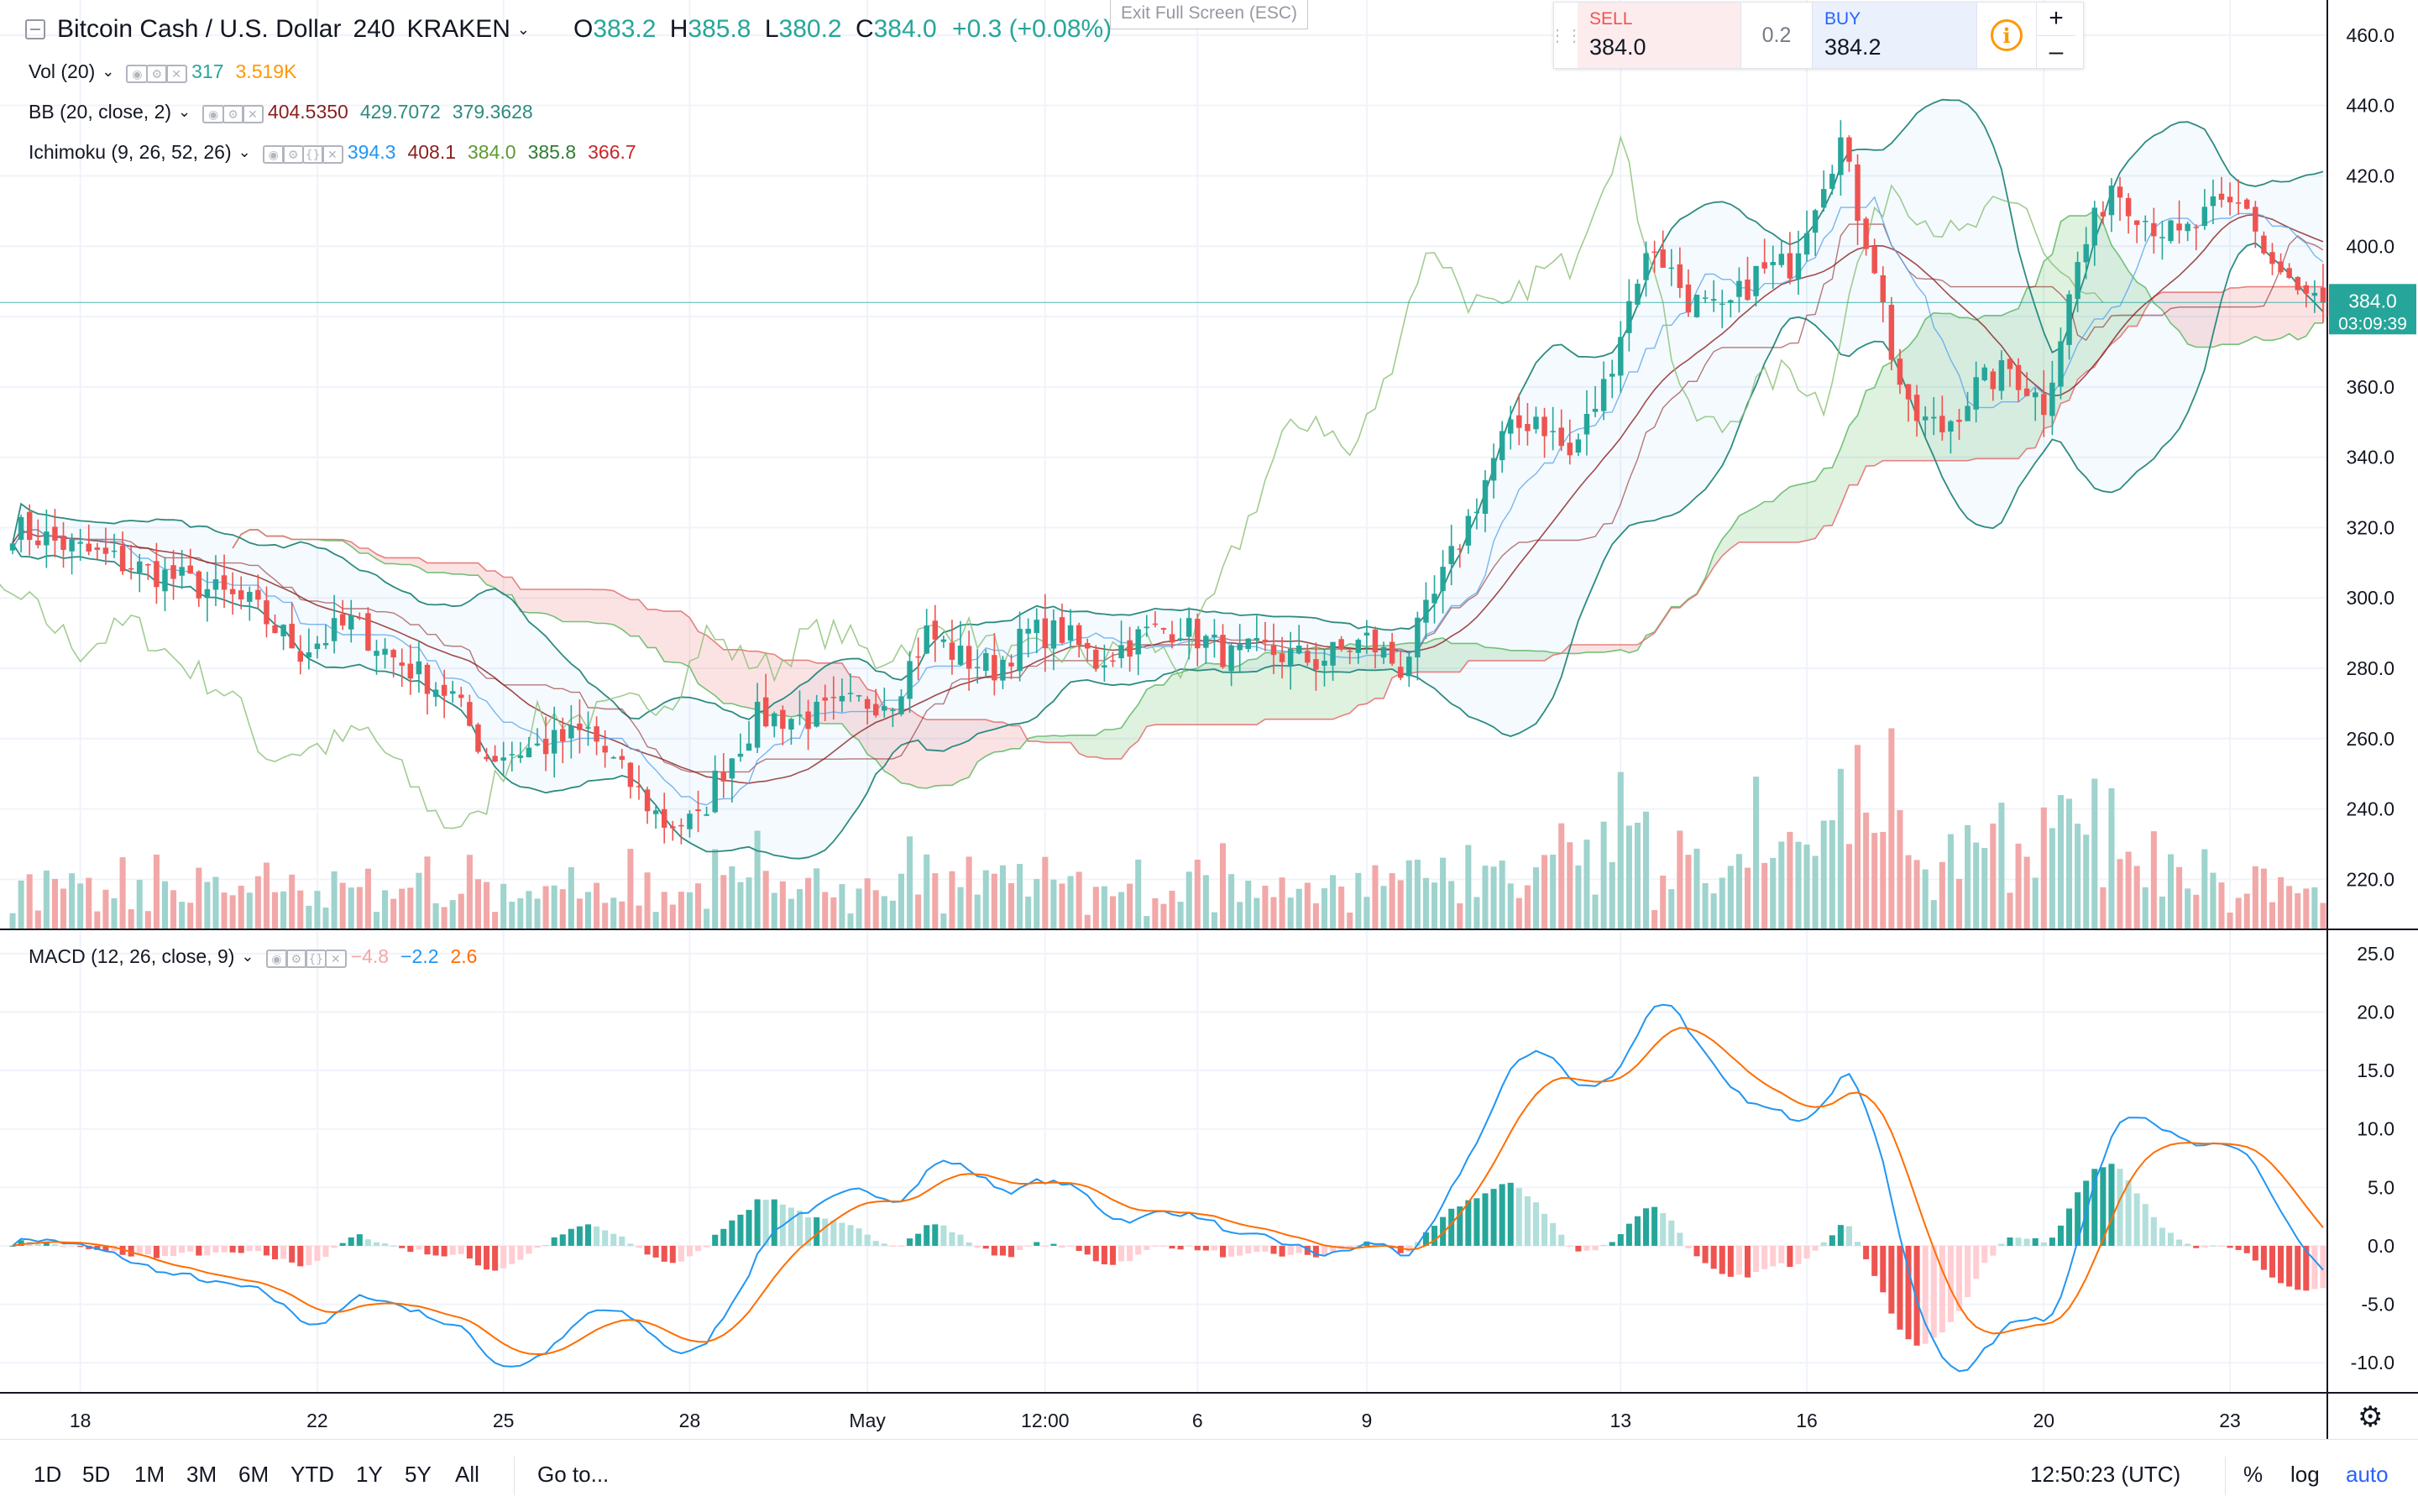 The image size is (2418, 1512). I want to click on collapse-legend-icon, so click(35, 29).